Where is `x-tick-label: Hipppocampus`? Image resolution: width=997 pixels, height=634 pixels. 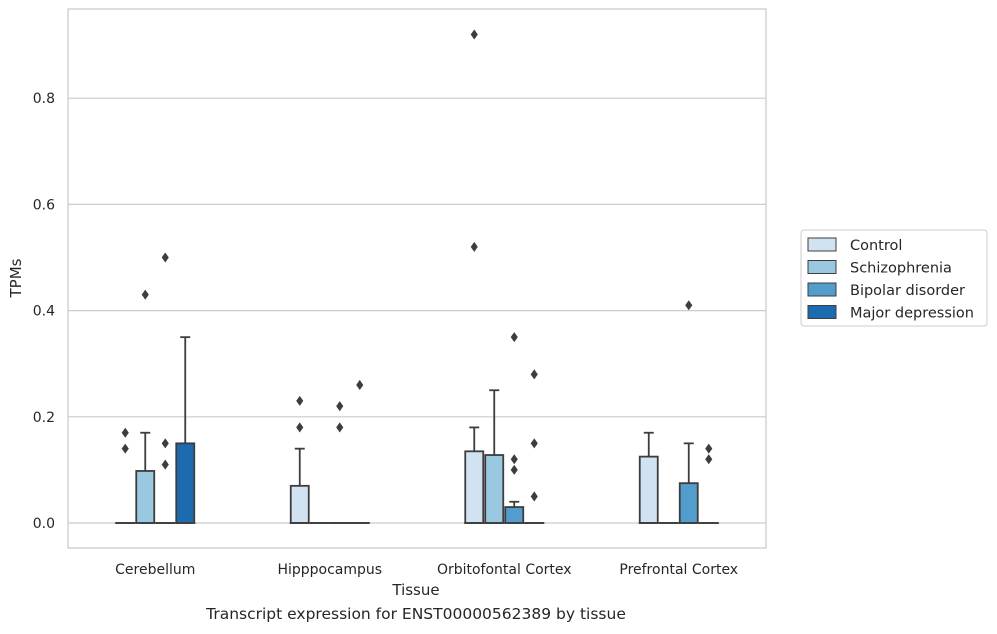 x-tick-label: Hipppocampus is located at coordinates (329, 570).